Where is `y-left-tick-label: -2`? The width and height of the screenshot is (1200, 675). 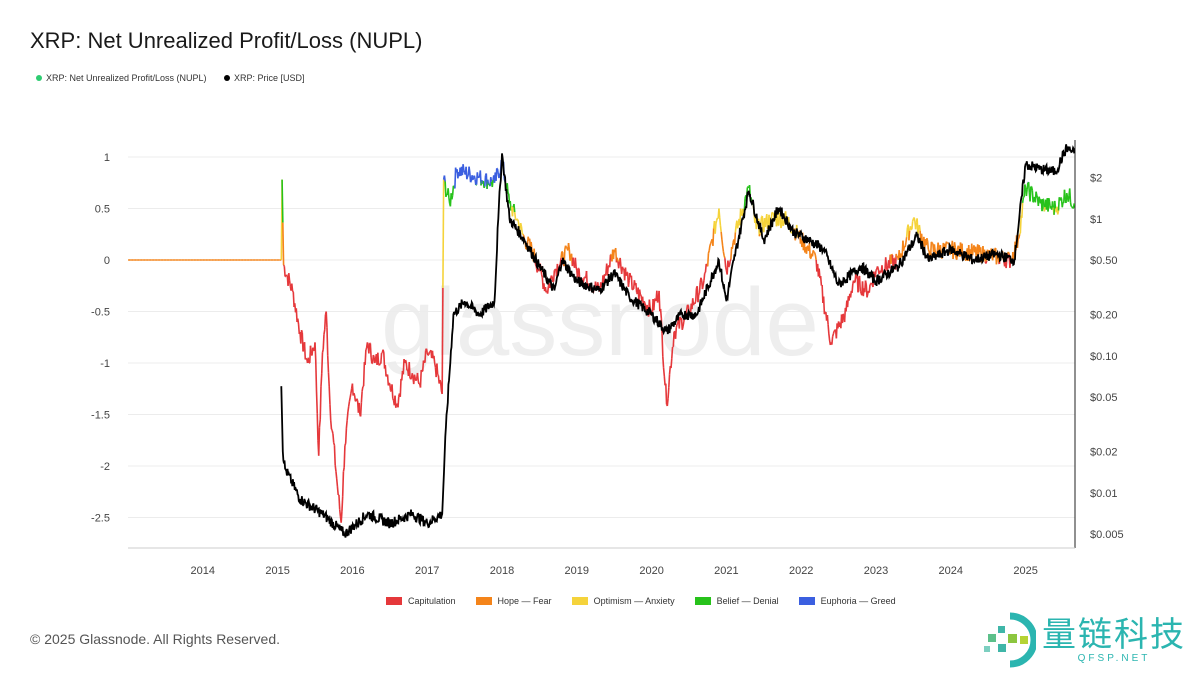 y-left-tick-label: -2 is located at coordinates (105, 467).